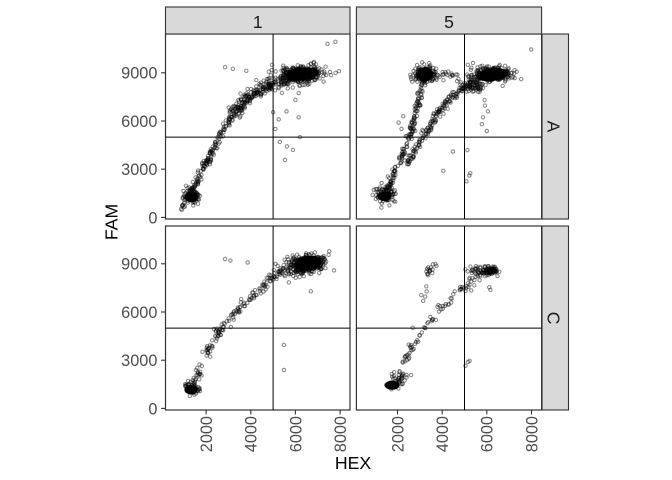  What do you see at coordinates (112, 222) in the screenshot?
I see `svg-text: FAM` at bounding box center [112, 222].